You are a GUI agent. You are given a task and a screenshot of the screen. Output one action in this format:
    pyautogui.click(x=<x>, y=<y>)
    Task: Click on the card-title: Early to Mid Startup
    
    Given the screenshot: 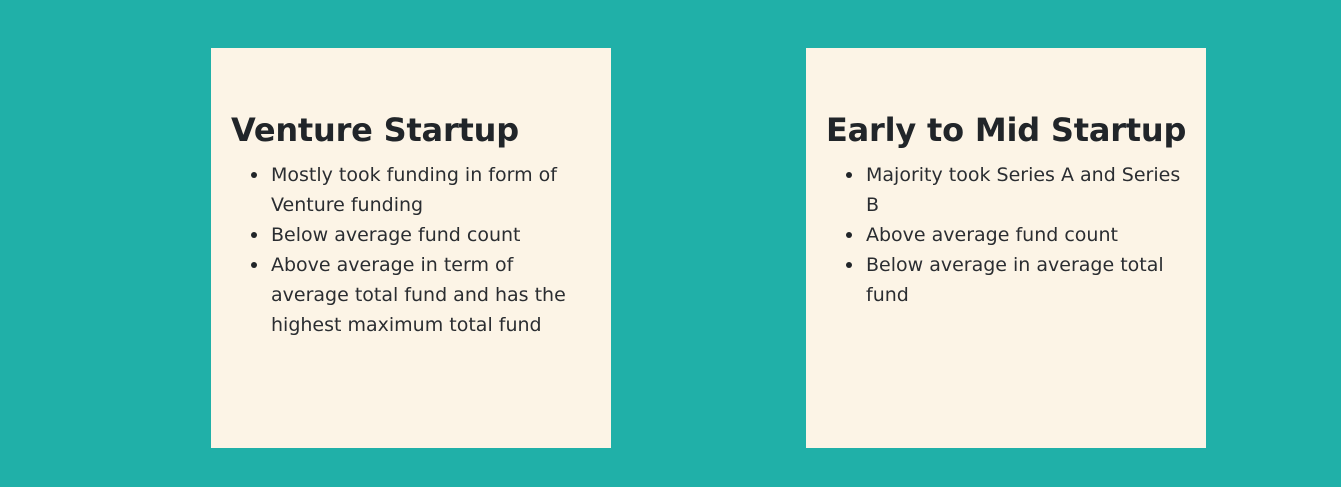 What is the action you would take?
    pyautogui.click(x=1006, y=130)
    